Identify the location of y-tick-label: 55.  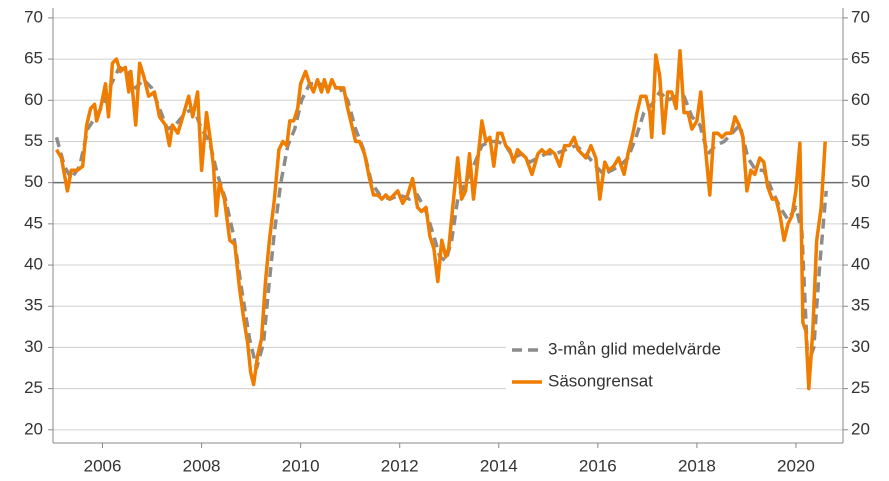
(33, 140).